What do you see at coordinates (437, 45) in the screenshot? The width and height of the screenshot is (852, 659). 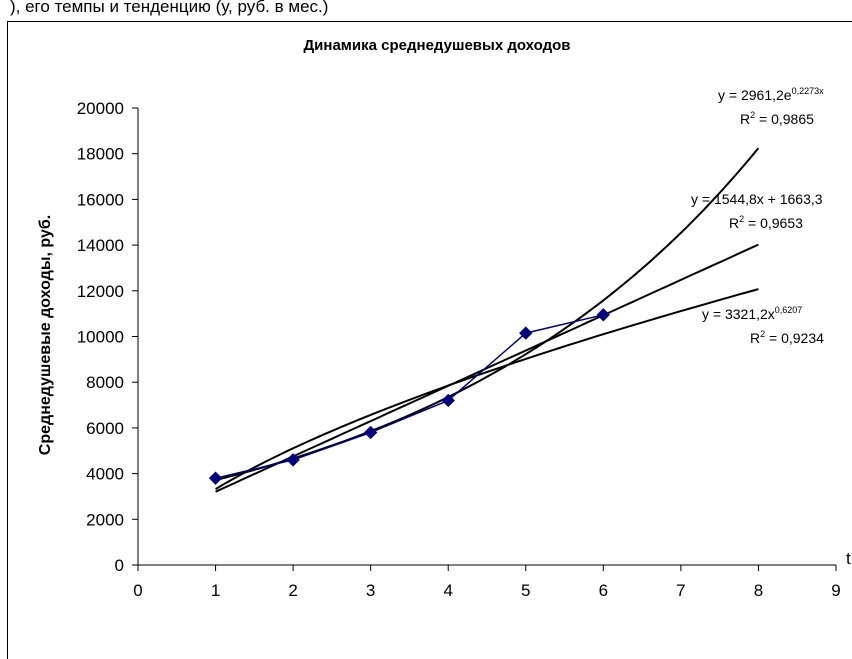 I see `chart-title: Динамика среднедушевых доходов` at bounding box center [437, 45].